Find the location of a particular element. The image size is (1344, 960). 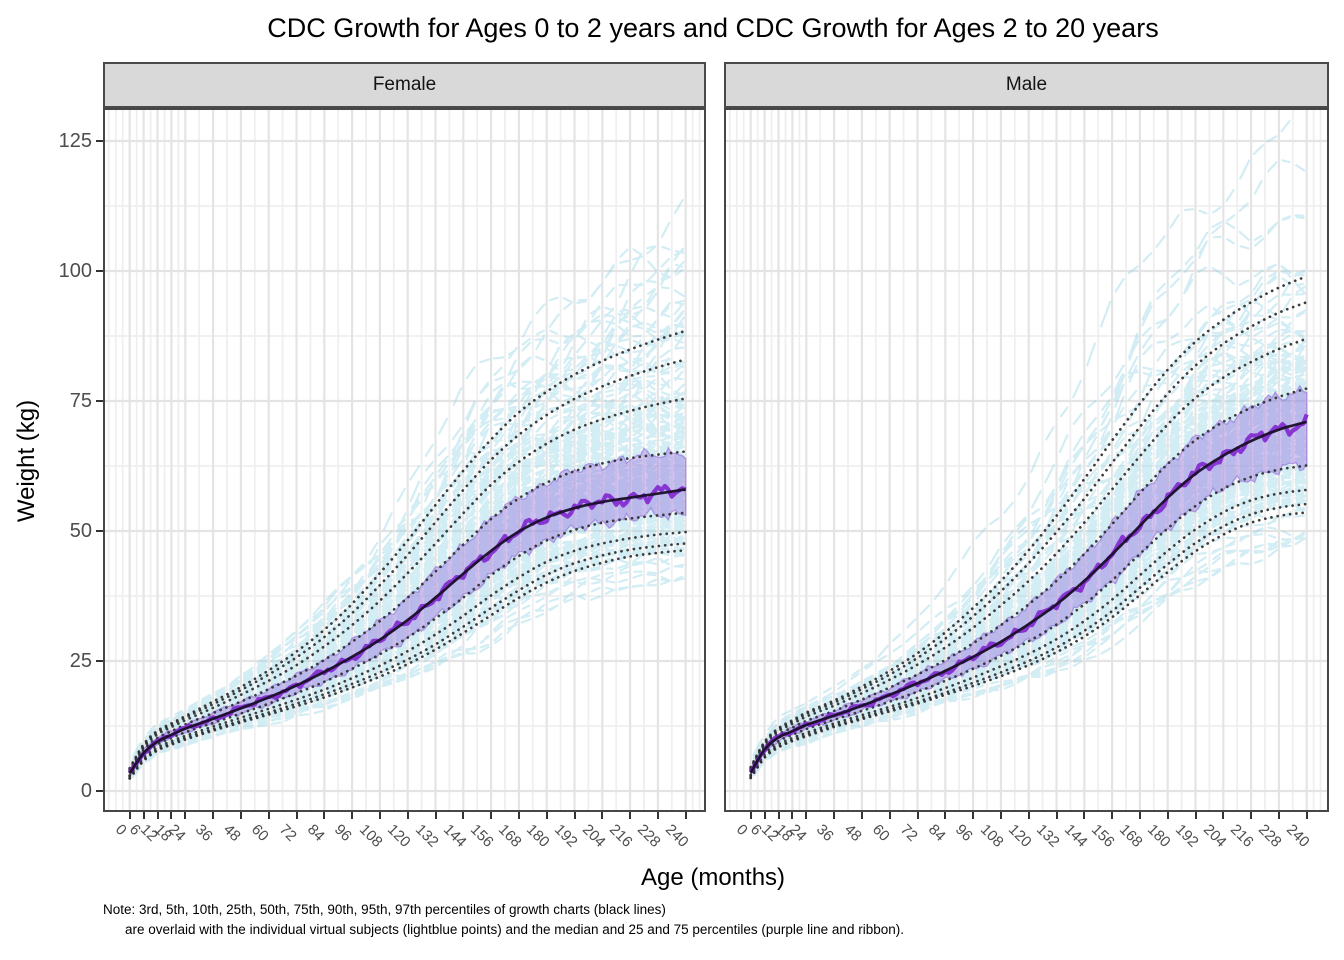

facet-strip-female-label: Female is located at coordinates (404, 84).